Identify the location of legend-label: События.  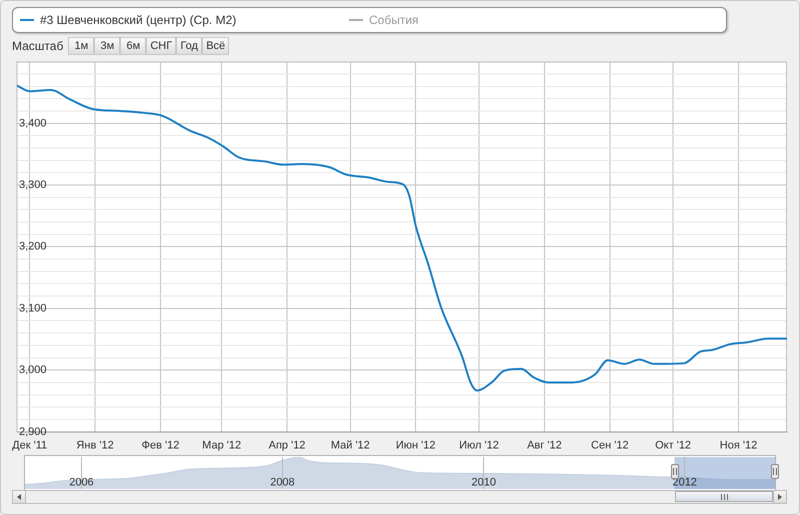
(394, 20).